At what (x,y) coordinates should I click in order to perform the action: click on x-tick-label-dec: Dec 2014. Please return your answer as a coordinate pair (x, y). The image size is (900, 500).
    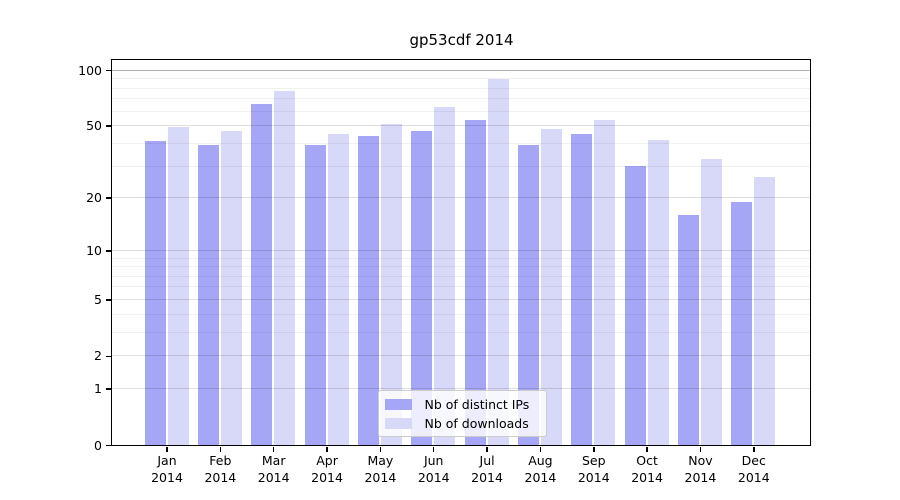
    Looking at the image, I should click on (753, 469).